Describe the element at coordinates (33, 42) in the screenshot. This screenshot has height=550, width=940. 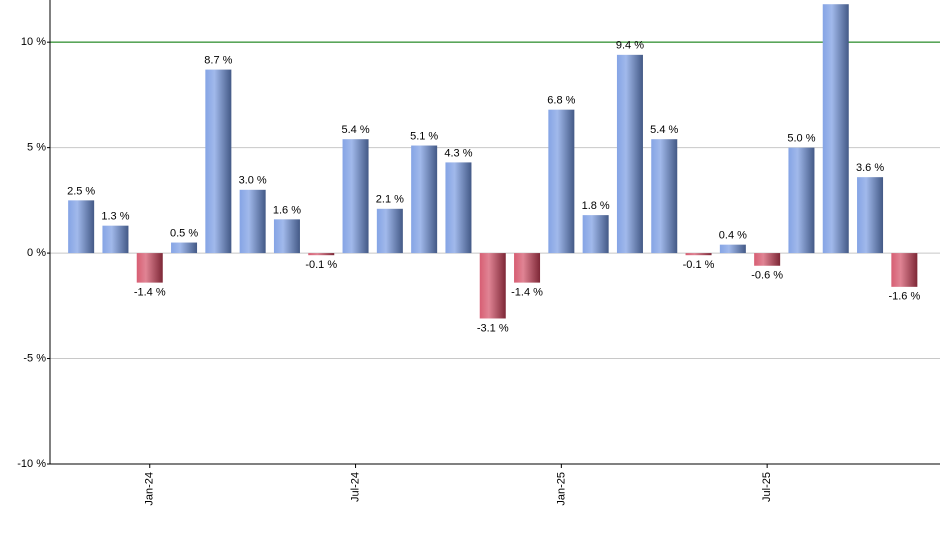
I see `y-tick-label: 10 %` at that location.